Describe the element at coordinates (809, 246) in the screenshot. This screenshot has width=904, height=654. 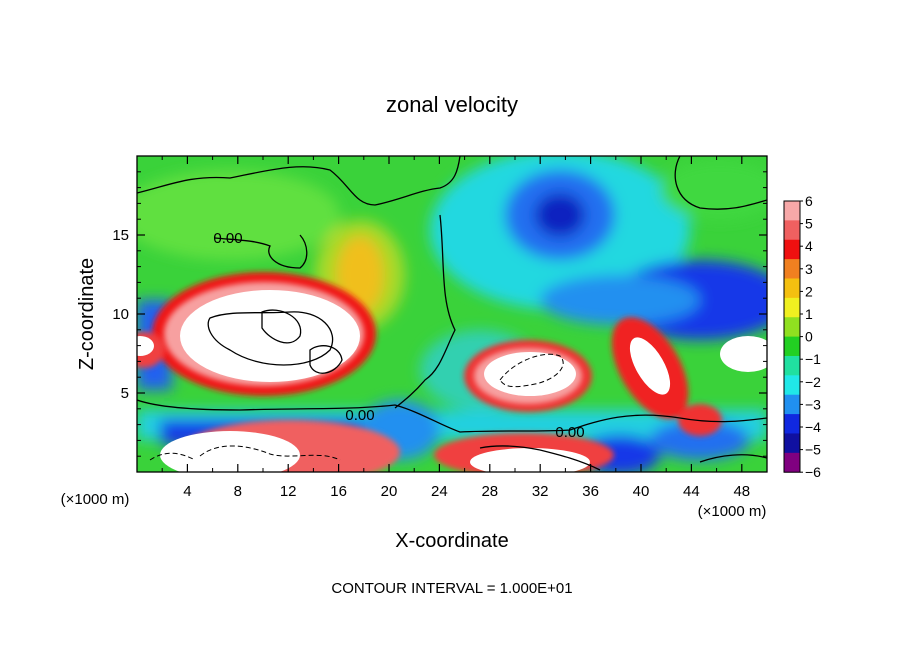
I see `colorbar-label: 4` at that location.